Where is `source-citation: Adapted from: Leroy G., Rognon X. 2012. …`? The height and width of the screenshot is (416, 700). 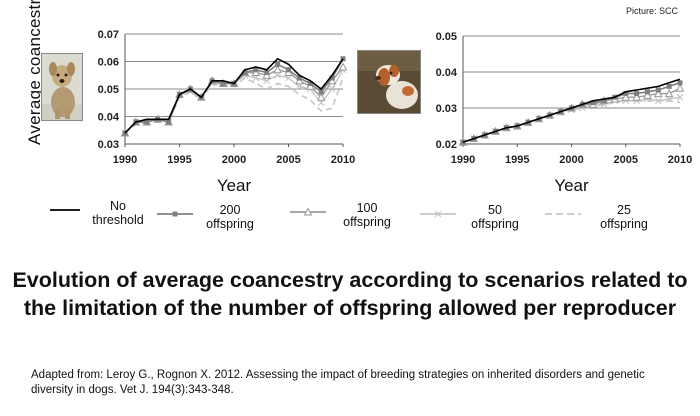 source-citation: Adapted from: Leroy G., Rognon X. 2012. … is located at coordinates (338, 382).